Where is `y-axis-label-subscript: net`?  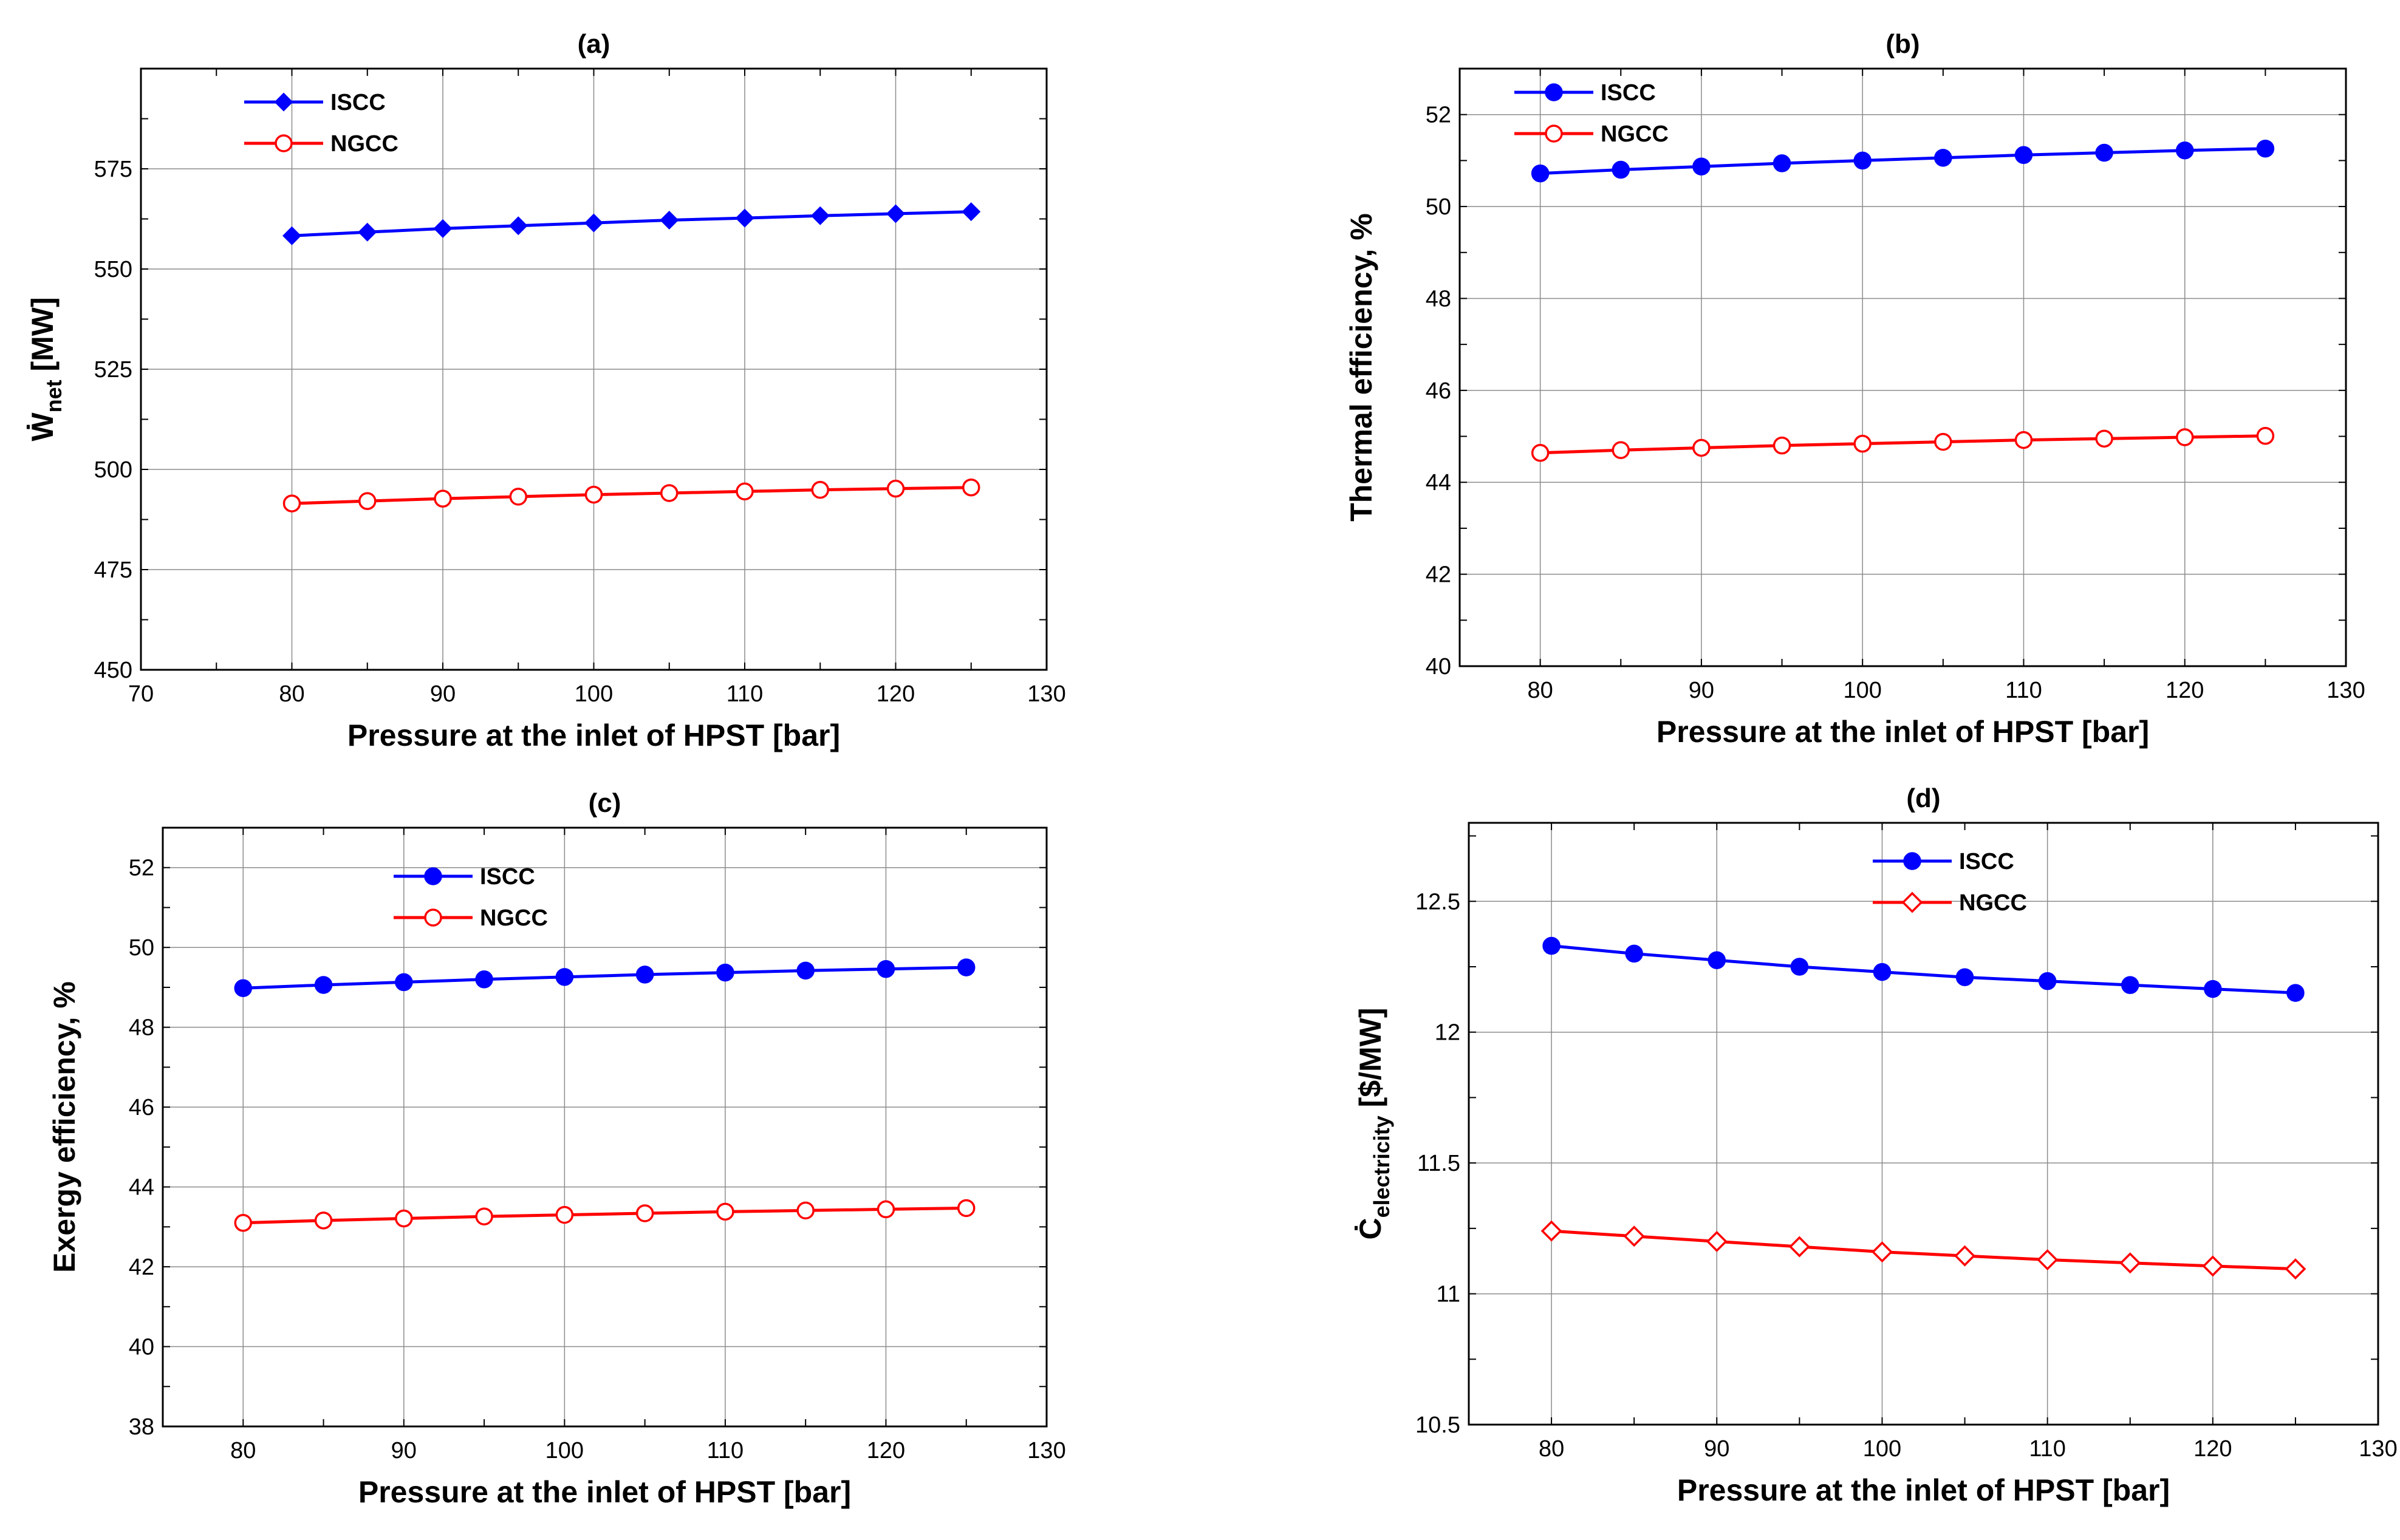 y-axis-label-subscript: net is located at coordinates (54, 396).